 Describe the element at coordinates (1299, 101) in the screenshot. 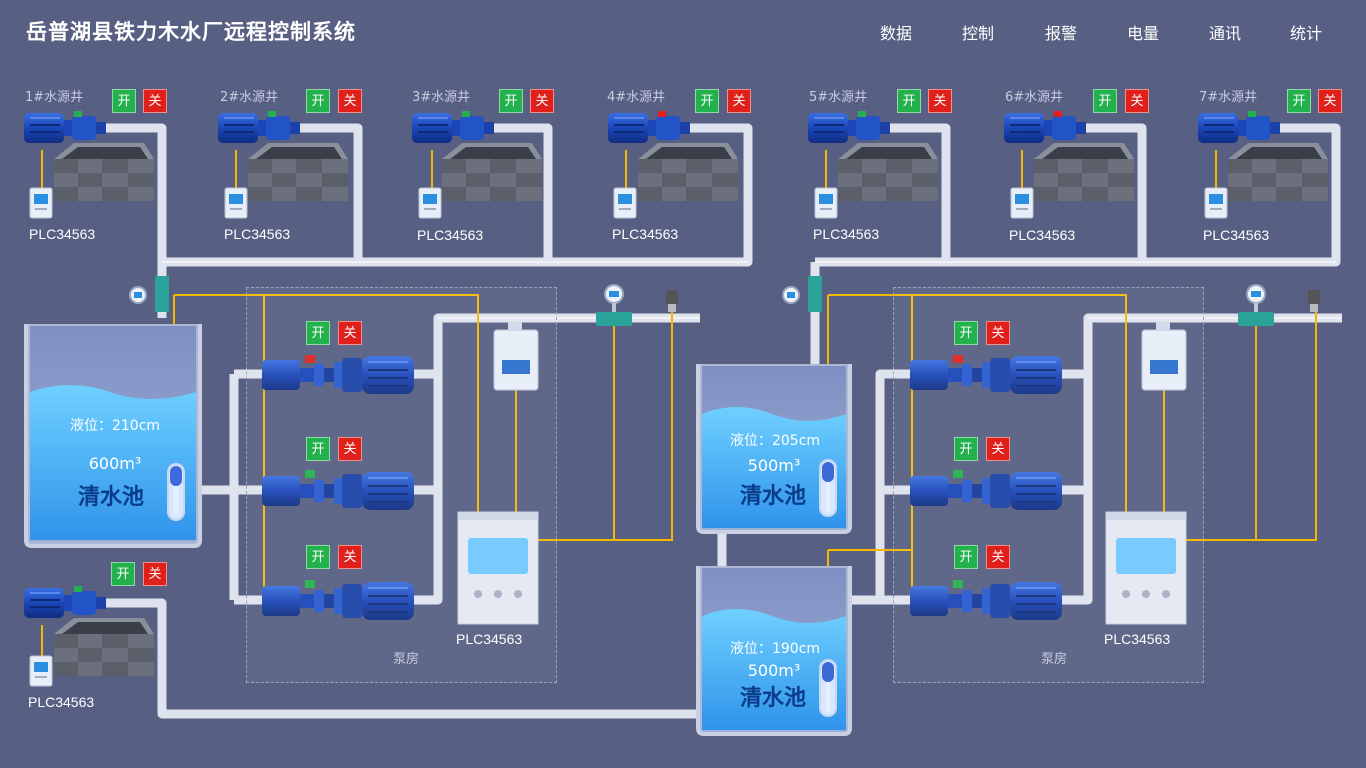

I see `well-7-on-button: 开` at that location.